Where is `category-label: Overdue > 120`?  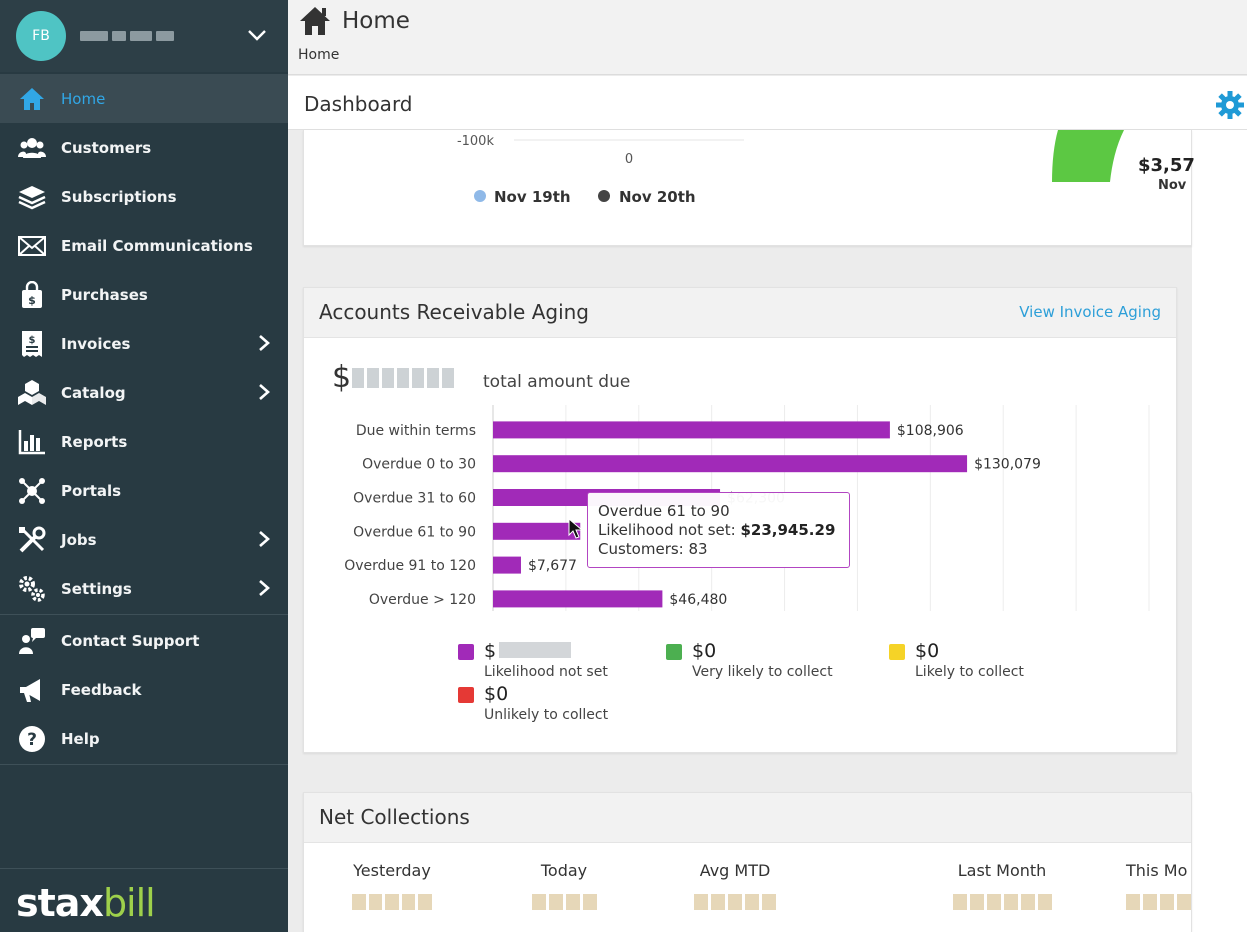
category-label: Overdue > 120 is located at coordinates (422, 600).